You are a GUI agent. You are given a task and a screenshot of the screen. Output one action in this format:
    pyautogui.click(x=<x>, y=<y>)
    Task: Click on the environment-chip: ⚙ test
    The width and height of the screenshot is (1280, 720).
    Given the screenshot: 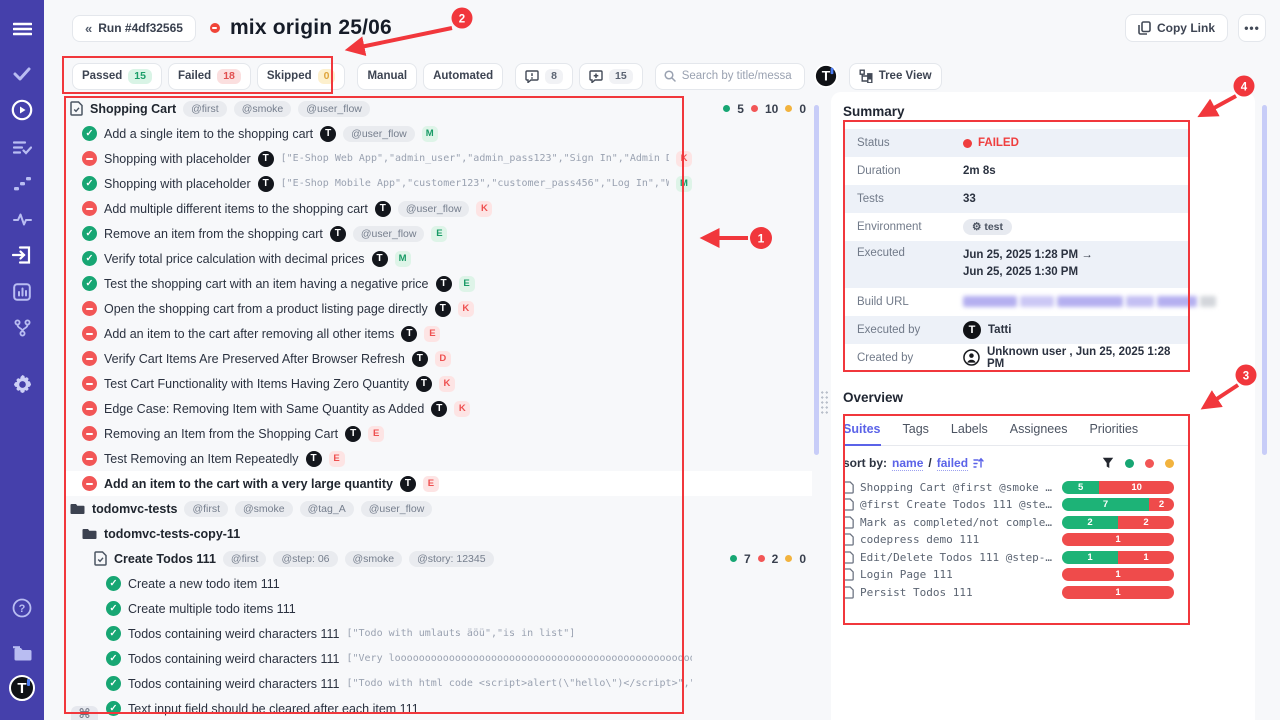 What is the action you would take?
    pyautogui.click(x=988, y=227)
    